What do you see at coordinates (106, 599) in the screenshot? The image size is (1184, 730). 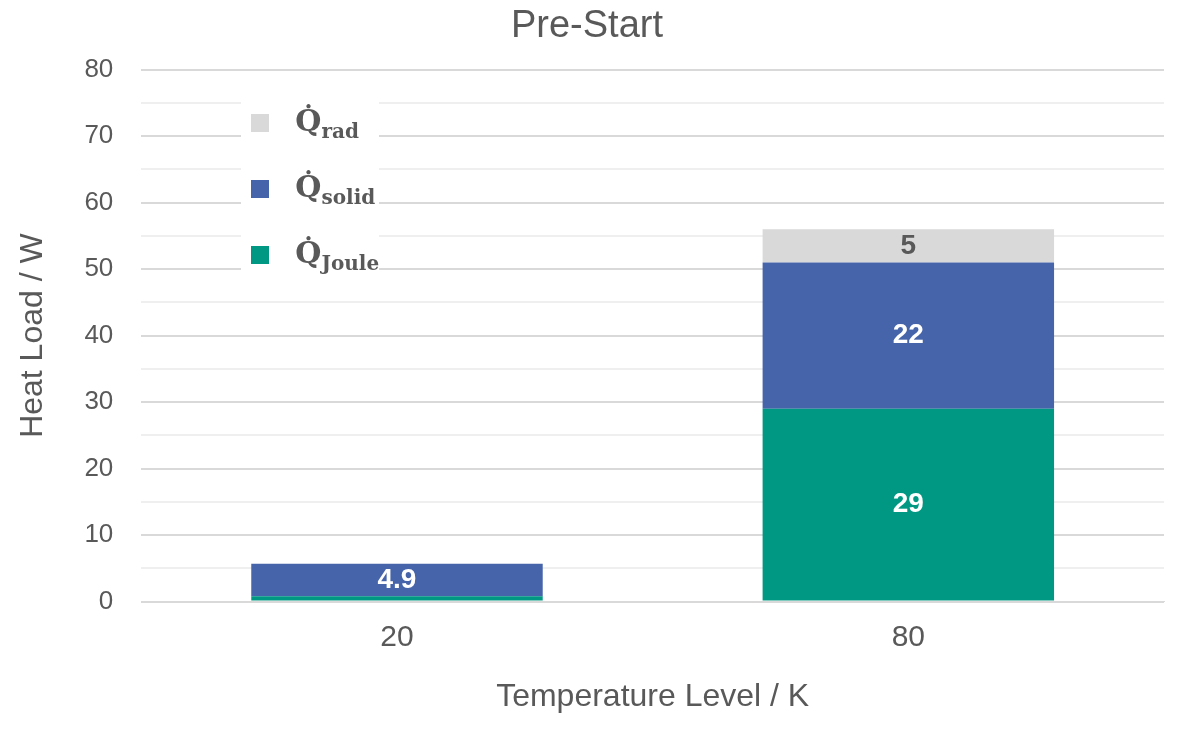 I see `y-tick-label: 0` at bounding box center [106, 599].